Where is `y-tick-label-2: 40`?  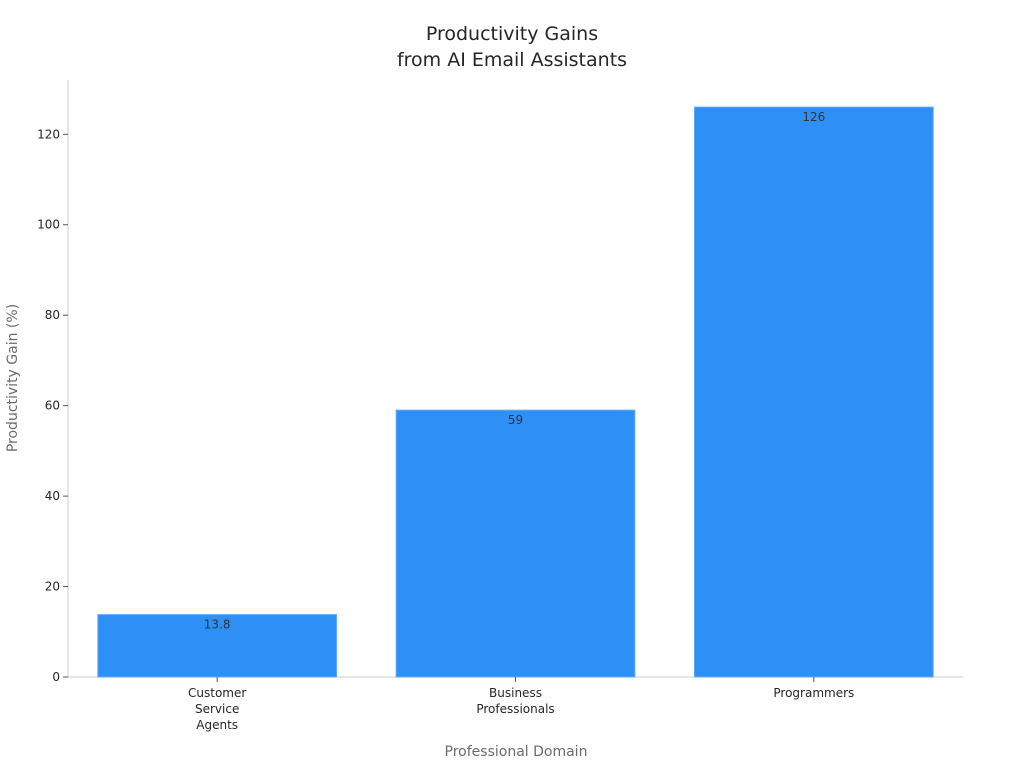 y-tick-label-2: 40 is located at coordinates (52, 496).